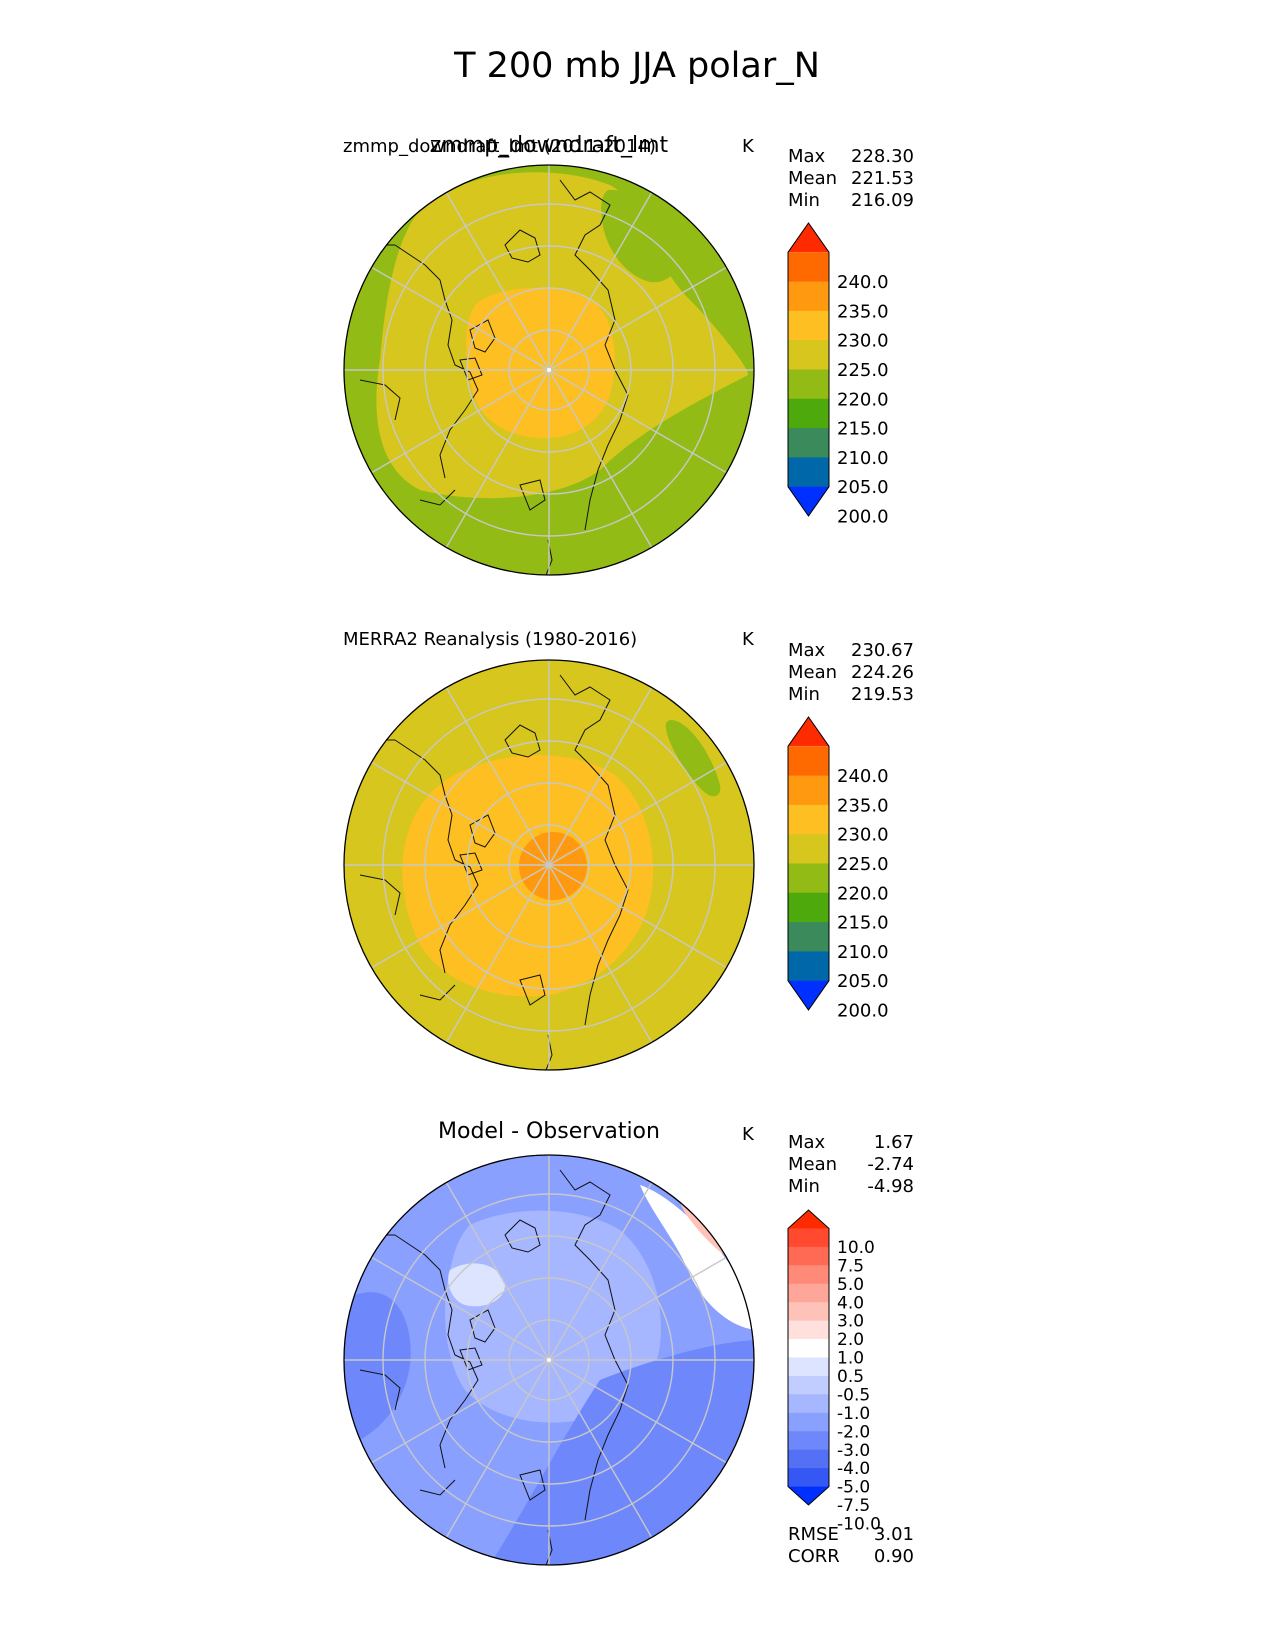 This screenshot has height=1650, width=1275. I want to click on panel2-graticule, so click(549, 865).